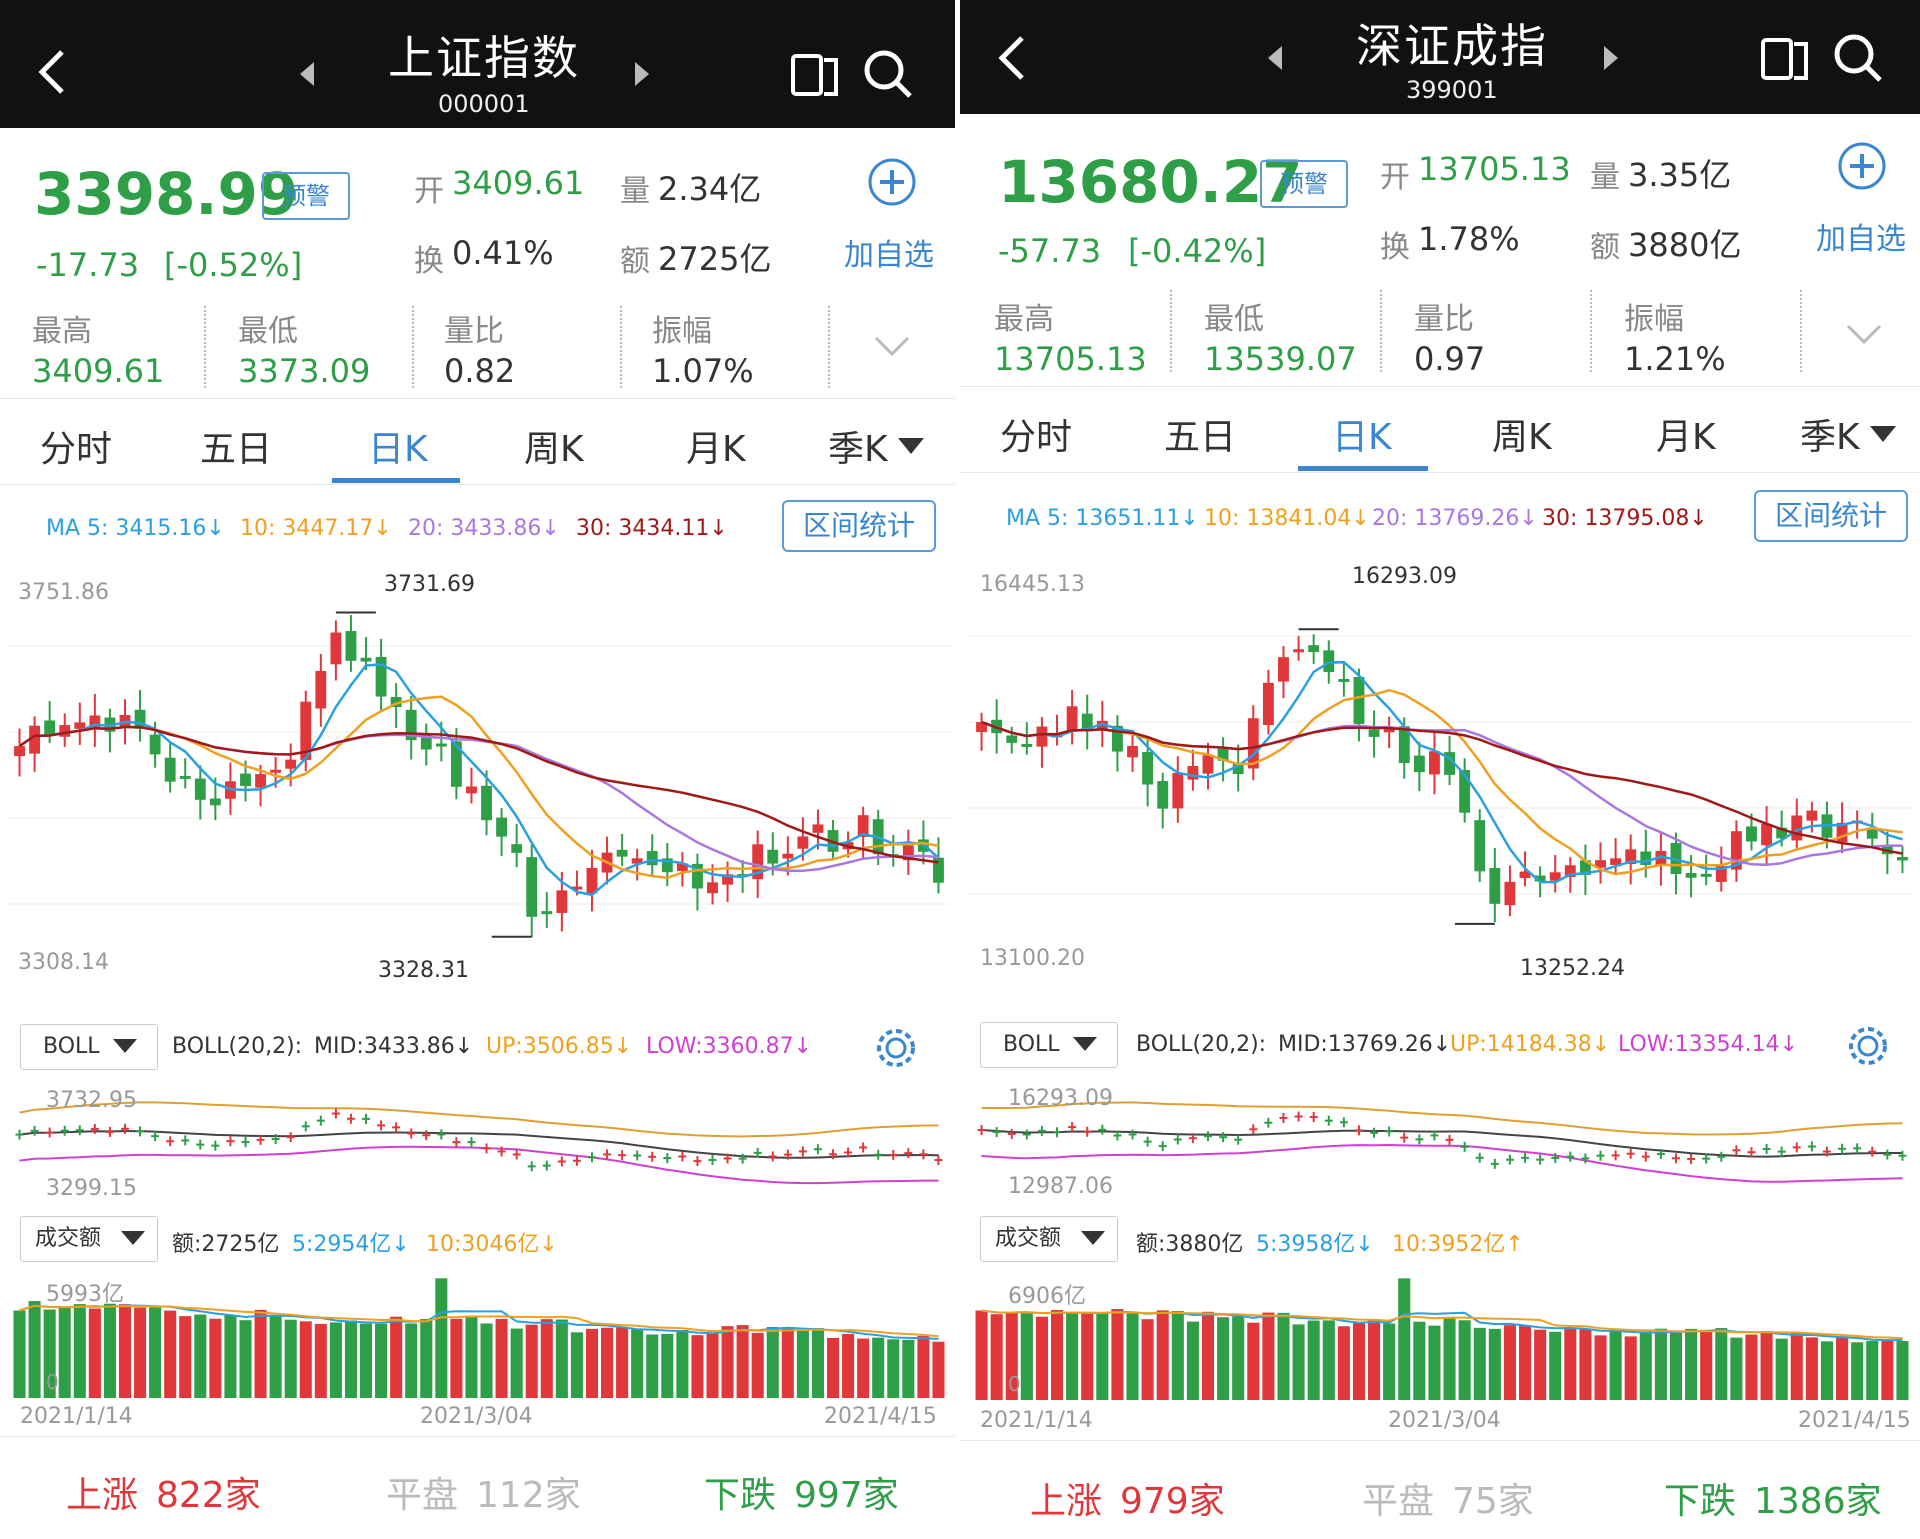 This screenshot has height=1539, width=1920. What do you see at coordinates (429, 261) in the screenshot?
I see `turnover-label: 换` at bounding box center [429, 261].